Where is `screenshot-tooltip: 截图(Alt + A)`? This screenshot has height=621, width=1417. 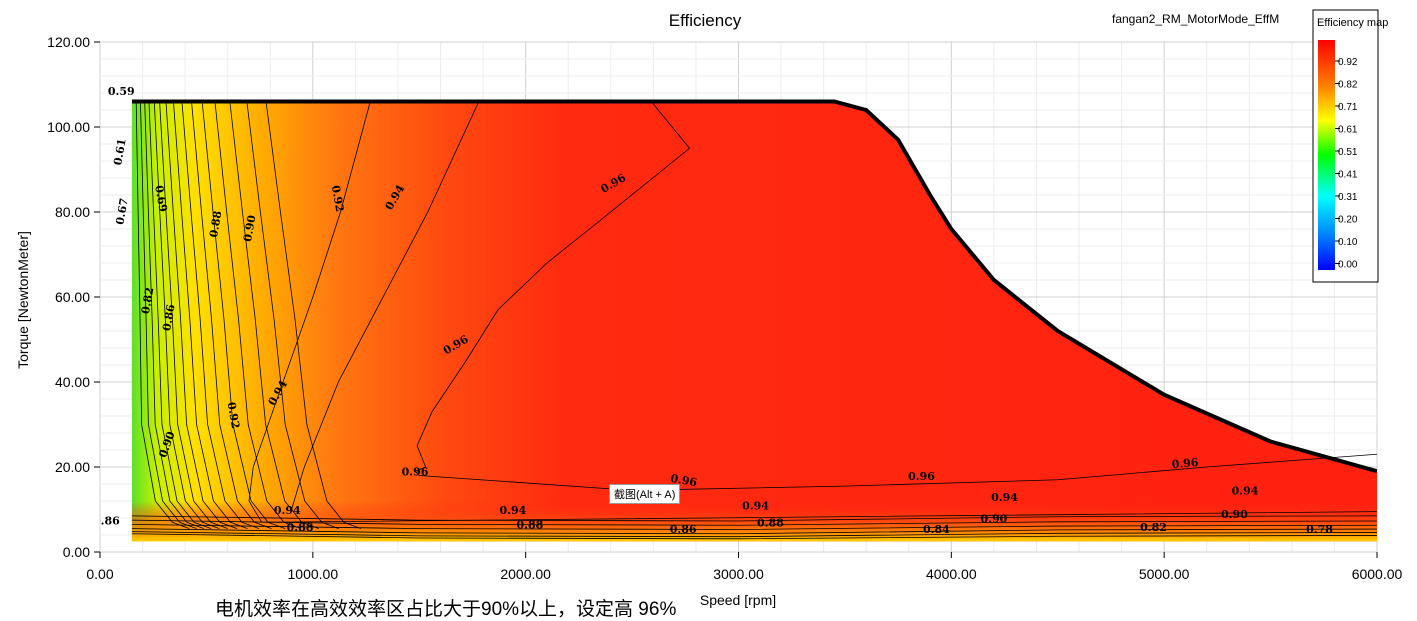 screenshot-tooltip: 截图(Alt + A) is located at coordinates (645, 494).